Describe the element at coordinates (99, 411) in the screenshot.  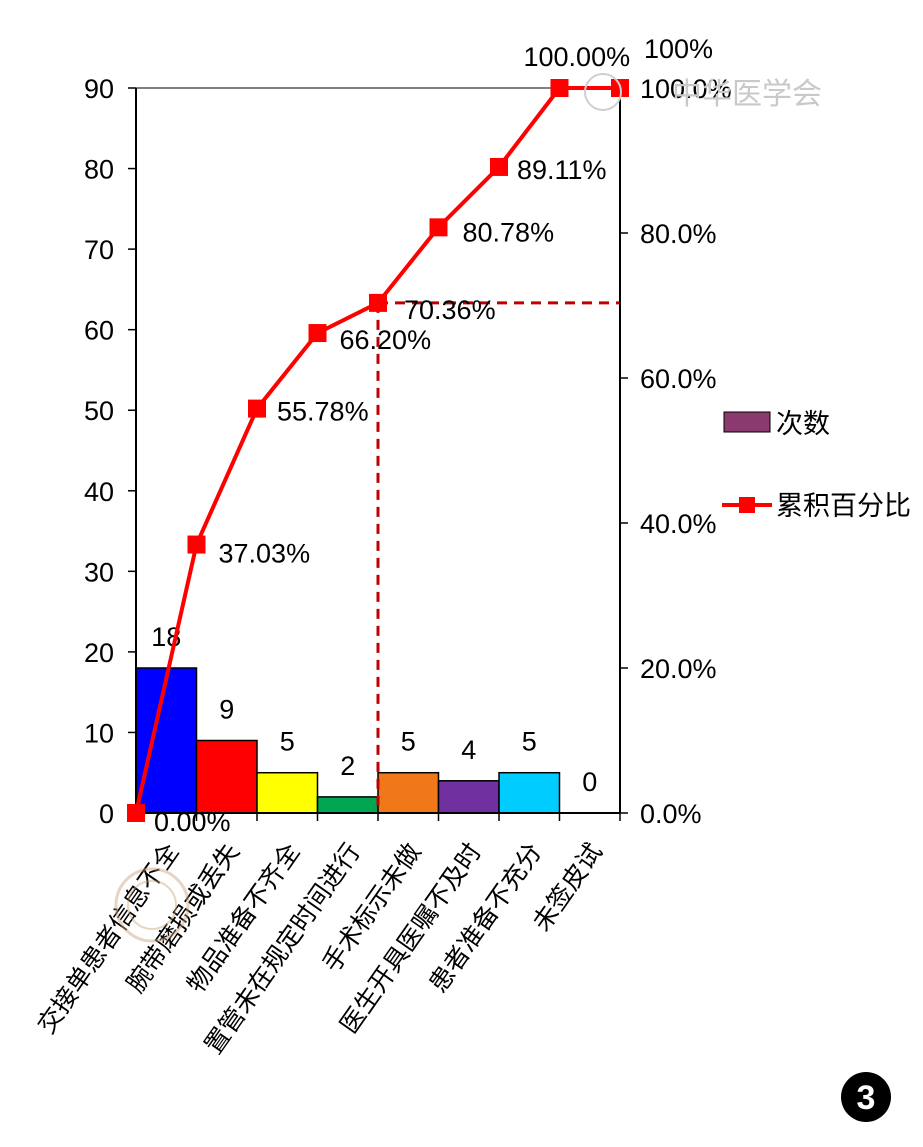
I see `left-tick-label: 50` at that location.